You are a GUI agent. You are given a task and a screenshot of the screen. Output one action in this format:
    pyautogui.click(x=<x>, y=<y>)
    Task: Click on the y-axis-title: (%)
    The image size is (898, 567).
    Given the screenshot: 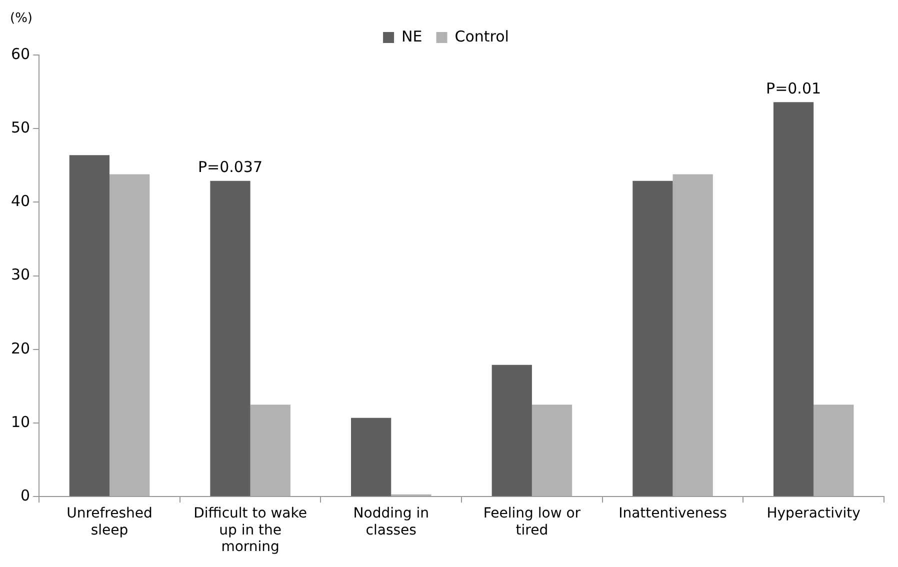 What is the action you would take?
    pyautogui.click(x=21, y=18)
    